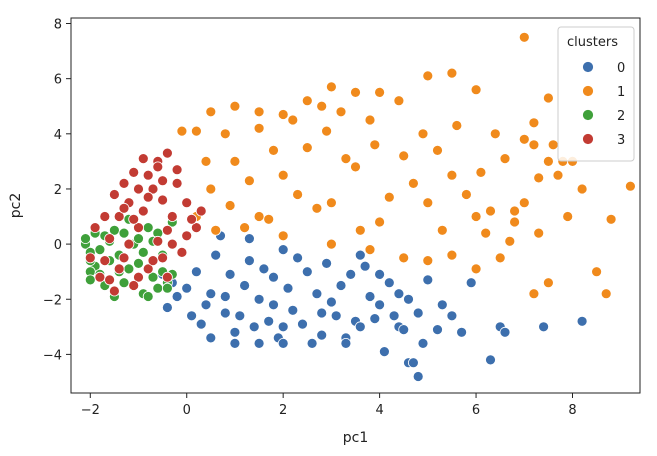 Image resolution: width=657 pixels, height=456 pixels. Describe the element at coordinates (16, 206) in the screenshot. I see `y-axis-label: pc2` at that location.